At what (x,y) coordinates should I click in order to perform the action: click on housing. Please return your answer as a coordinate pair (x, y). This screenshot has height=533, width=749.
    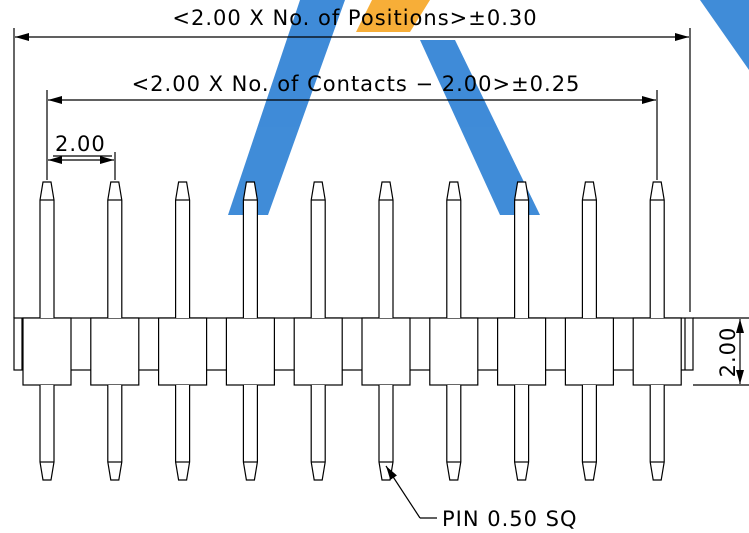
    Looking at the image, I should click on (353, 344).